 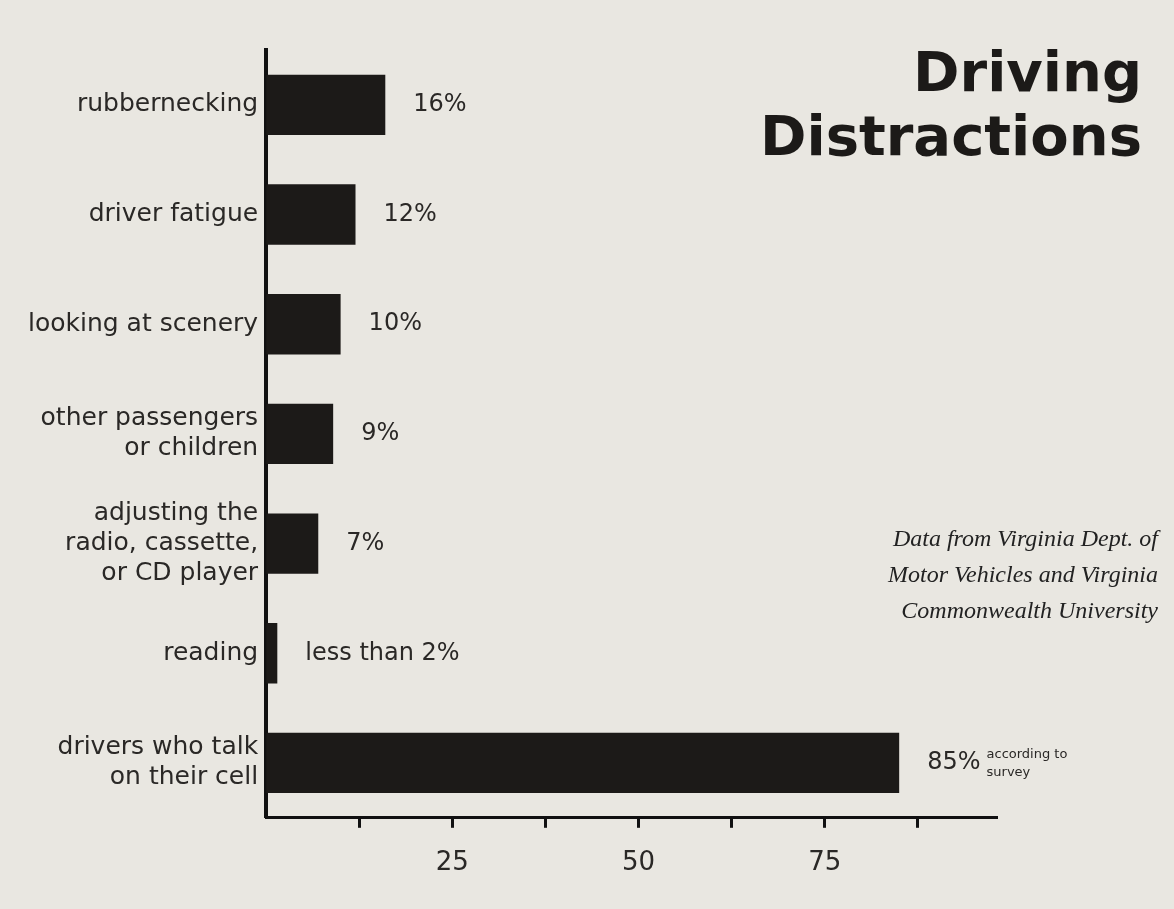 I want to click on chart-title: Driving Distractions, so click(x=950, y=104).